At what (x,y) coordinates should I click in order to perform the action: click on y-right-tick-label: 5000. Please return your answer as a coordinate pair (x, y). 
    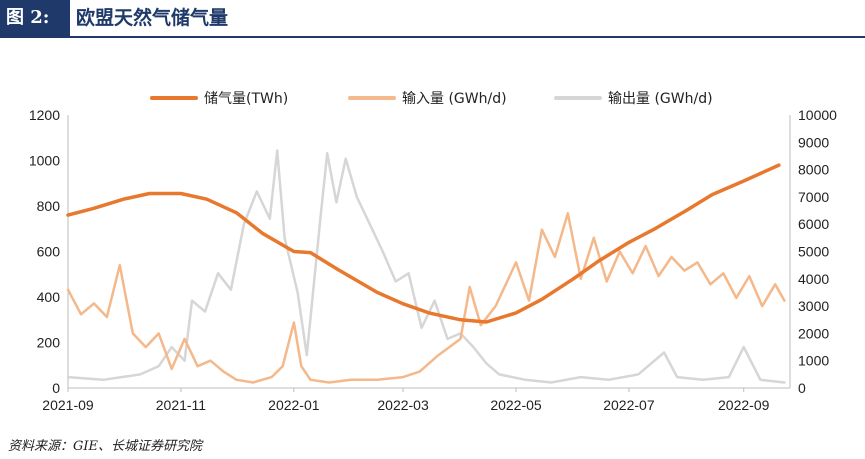
    Looking at the image, I should click on (813, 252).